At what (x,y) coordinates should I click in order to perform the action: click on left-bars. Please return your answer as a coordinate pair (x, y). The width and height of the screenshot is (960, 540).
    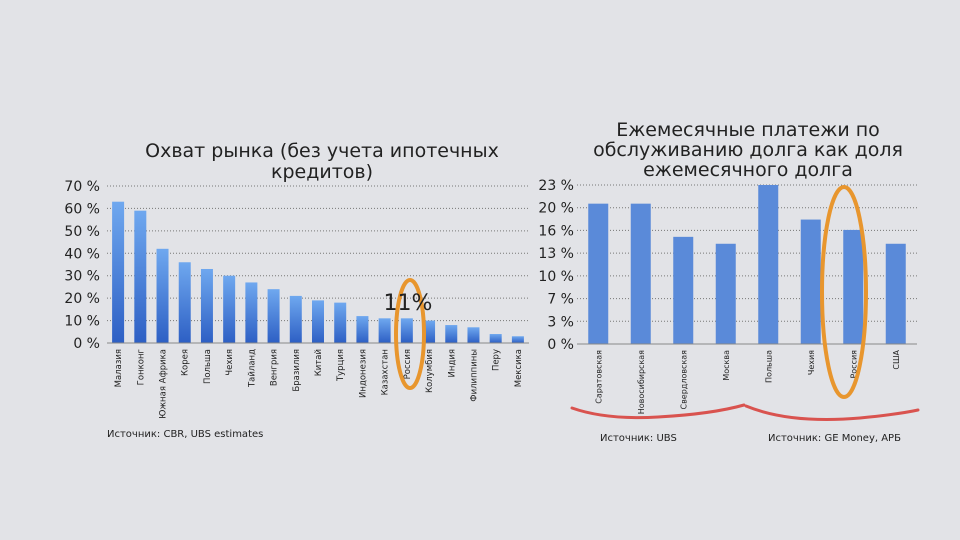
    Looking at the image, I should click on (318, 272).